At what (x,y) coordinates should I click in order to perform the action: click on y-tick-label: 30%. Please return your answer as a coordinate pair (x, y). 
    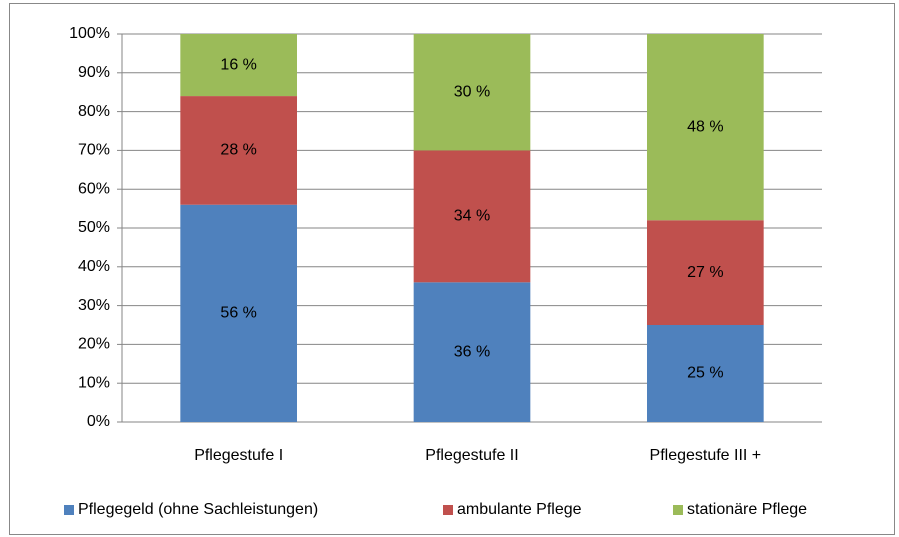
    Looking at the image, I should click on (94, 305).